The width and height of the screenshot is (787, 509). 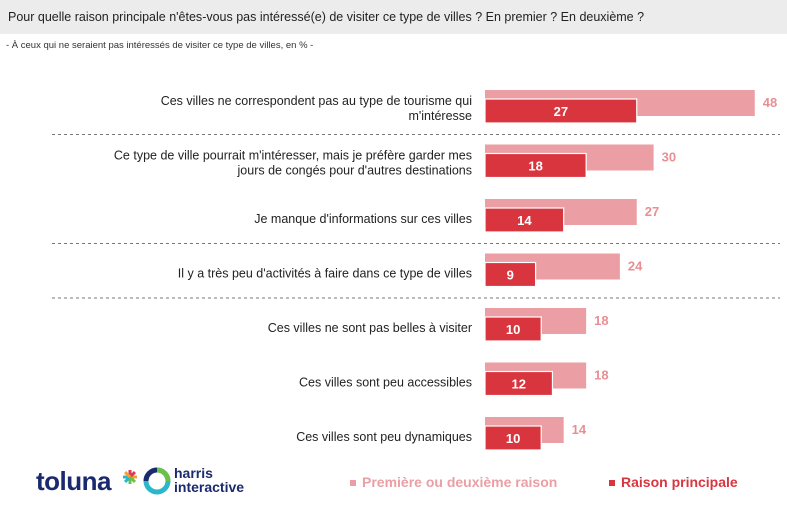 I want to click on harris-line-1: harris, so click(x=193, y=473).